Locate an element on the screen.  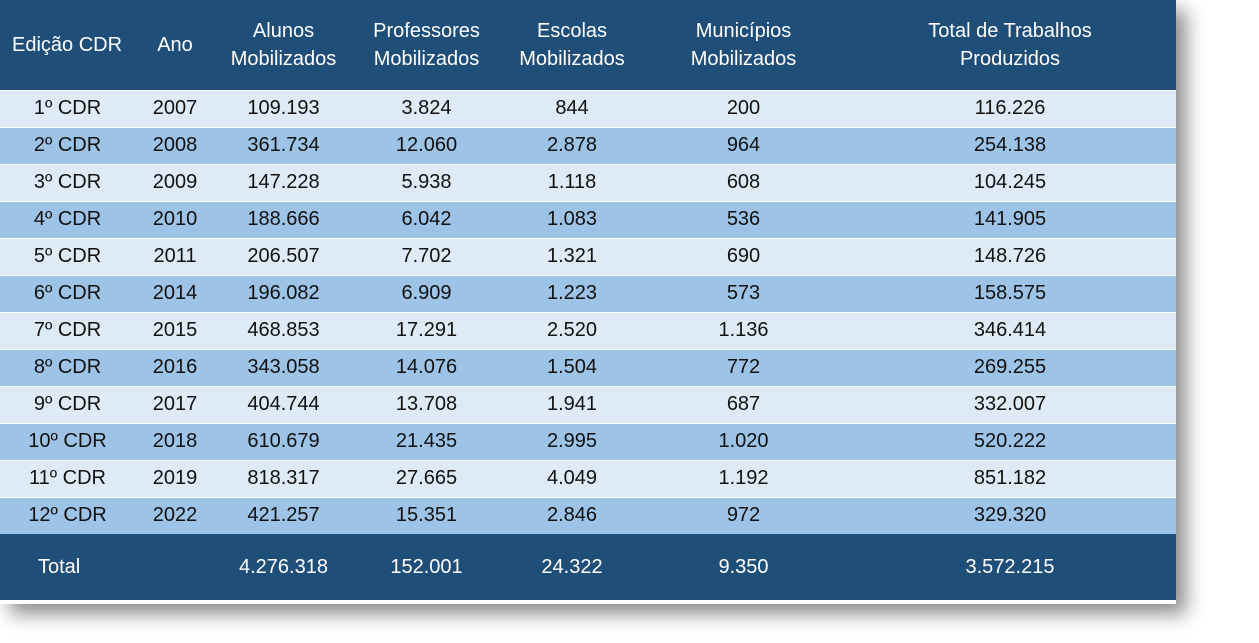
cell-trabalhos: 346.414 is located at coordinates (1010, 330).